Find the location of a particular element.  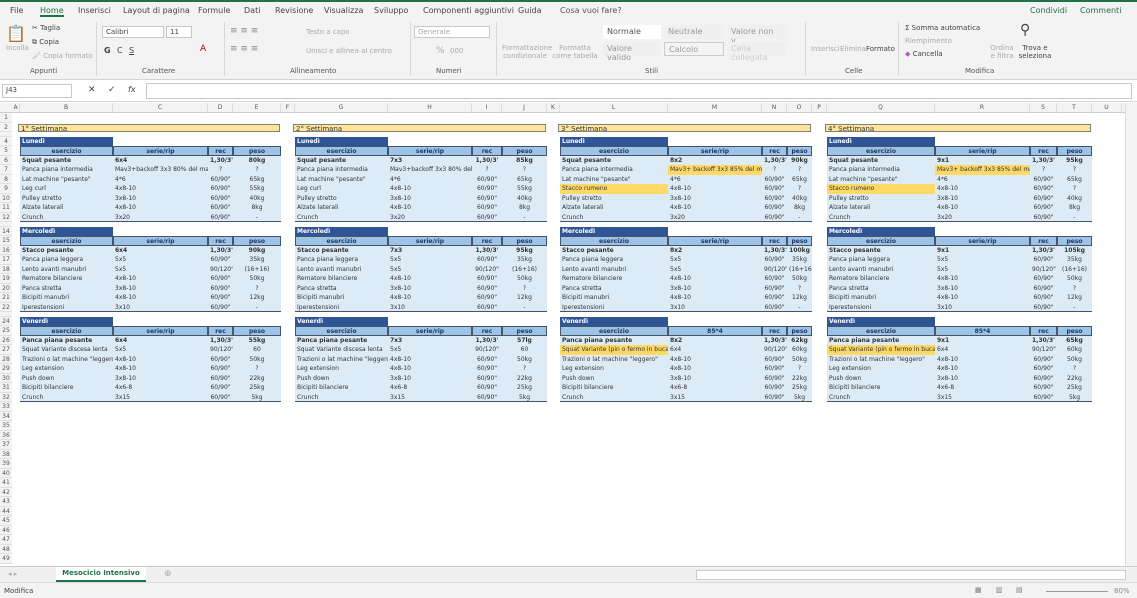

row-header: 4 is located at coordinates (6, 141).